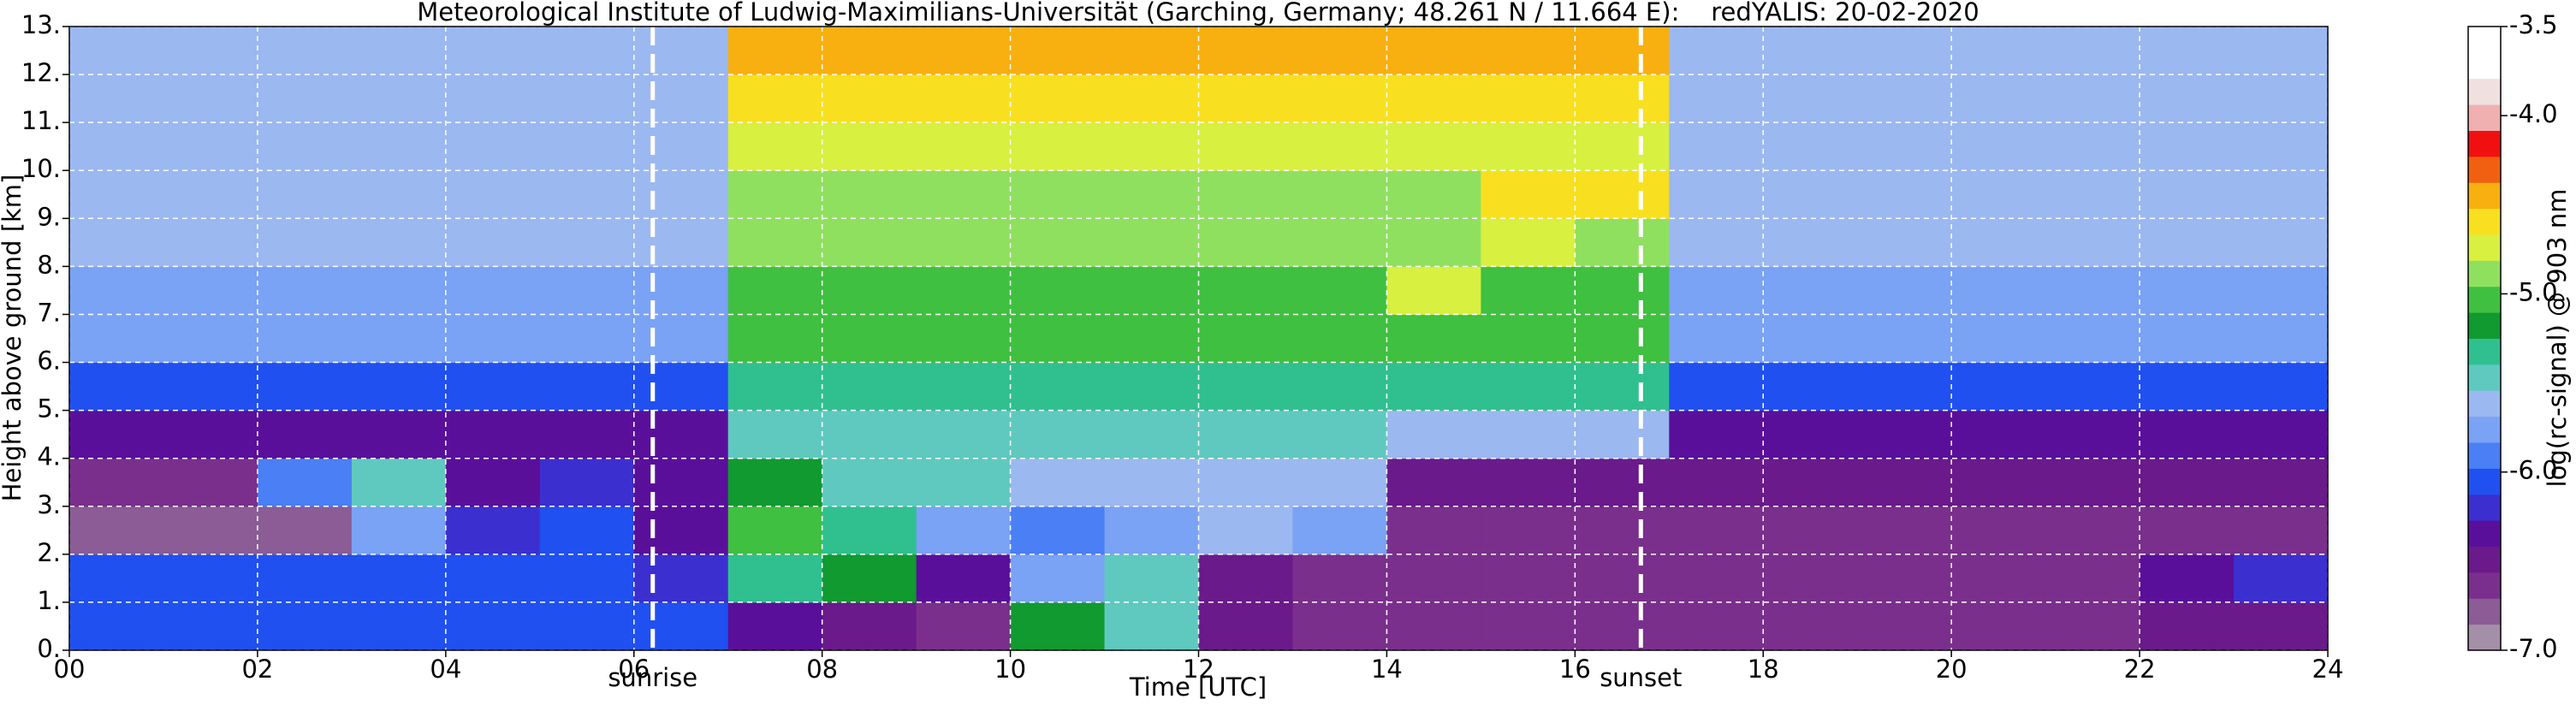 This screenshot has height=705, width=2576. Describe the element at coordinates (652, 677) in the screenshot. I see `annotation-label: sunrise` at that location.